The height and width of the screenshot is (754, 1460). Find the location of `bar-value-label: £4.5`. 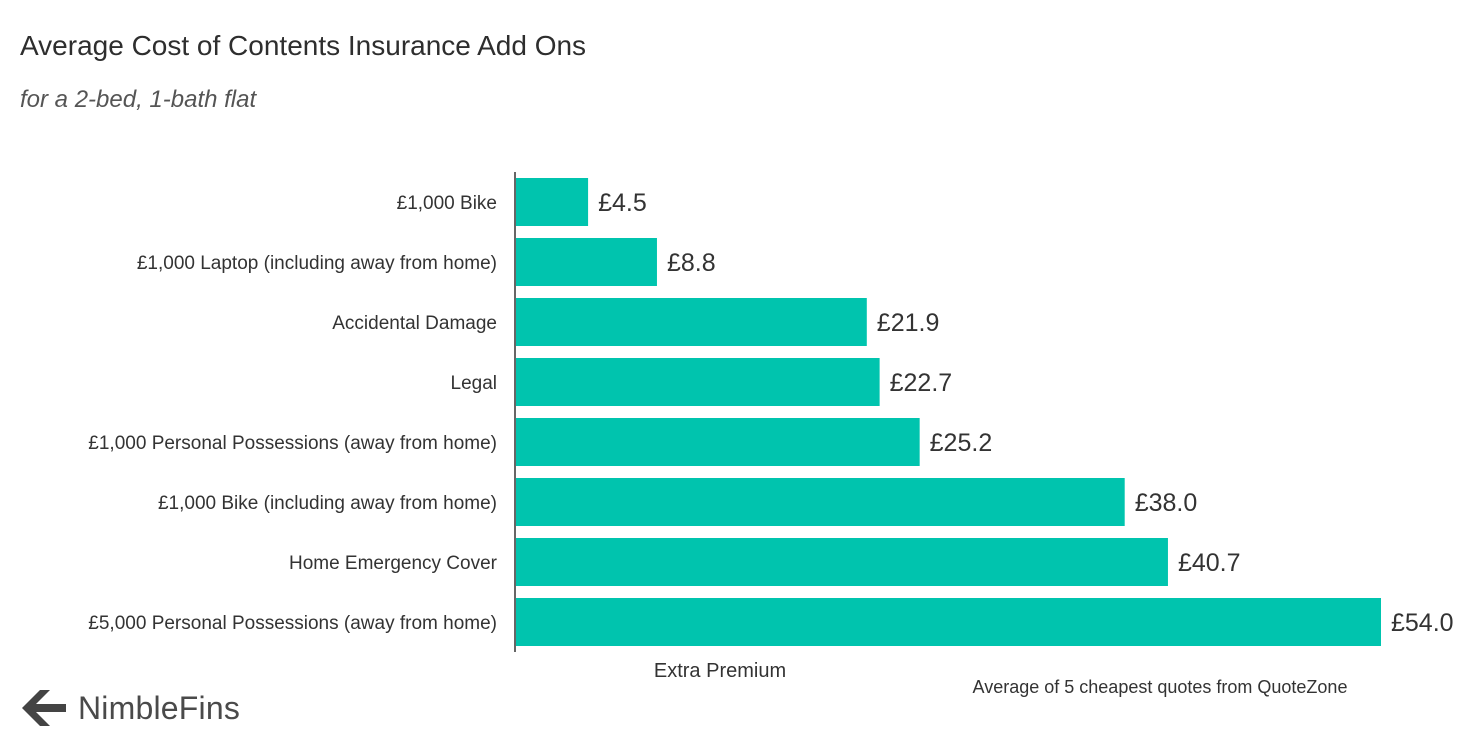

bar-value-label: £4.5 is located at coordinates (622, 203).